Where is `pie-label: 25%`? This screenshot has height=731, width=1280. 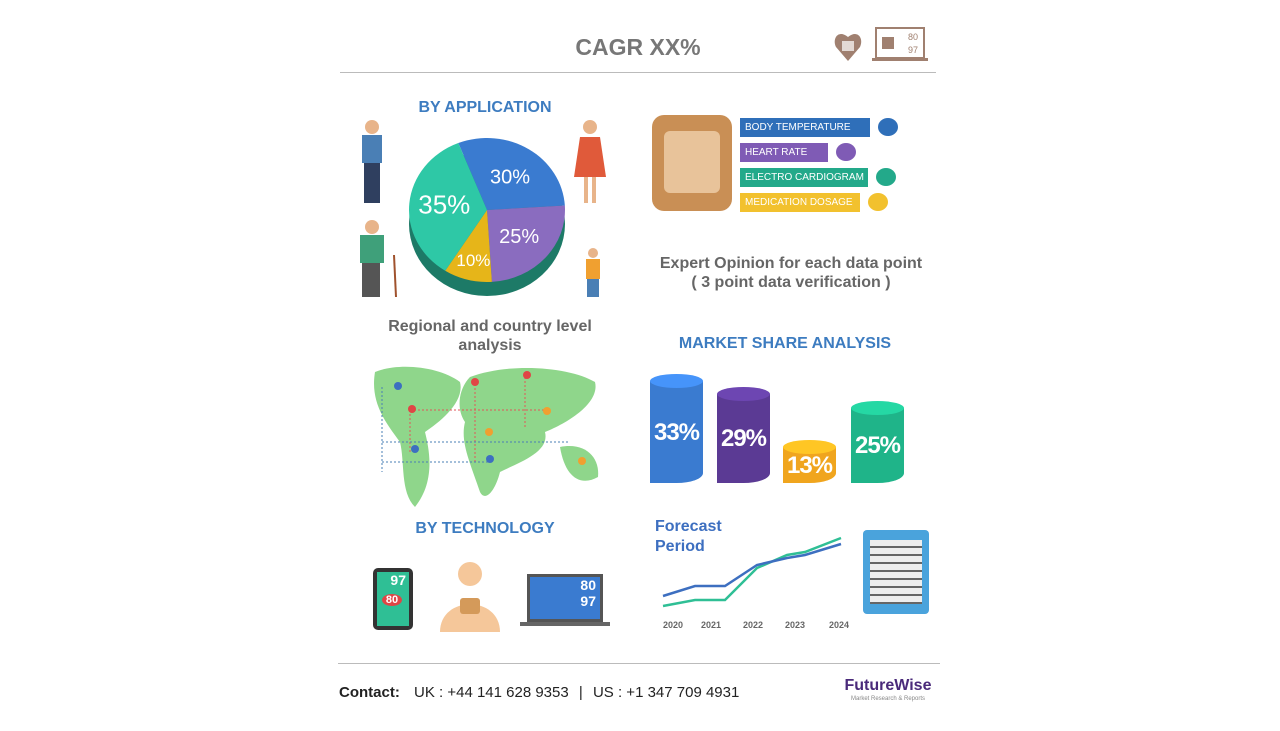 pie-label: 25% is located at coordinates (519, 237).